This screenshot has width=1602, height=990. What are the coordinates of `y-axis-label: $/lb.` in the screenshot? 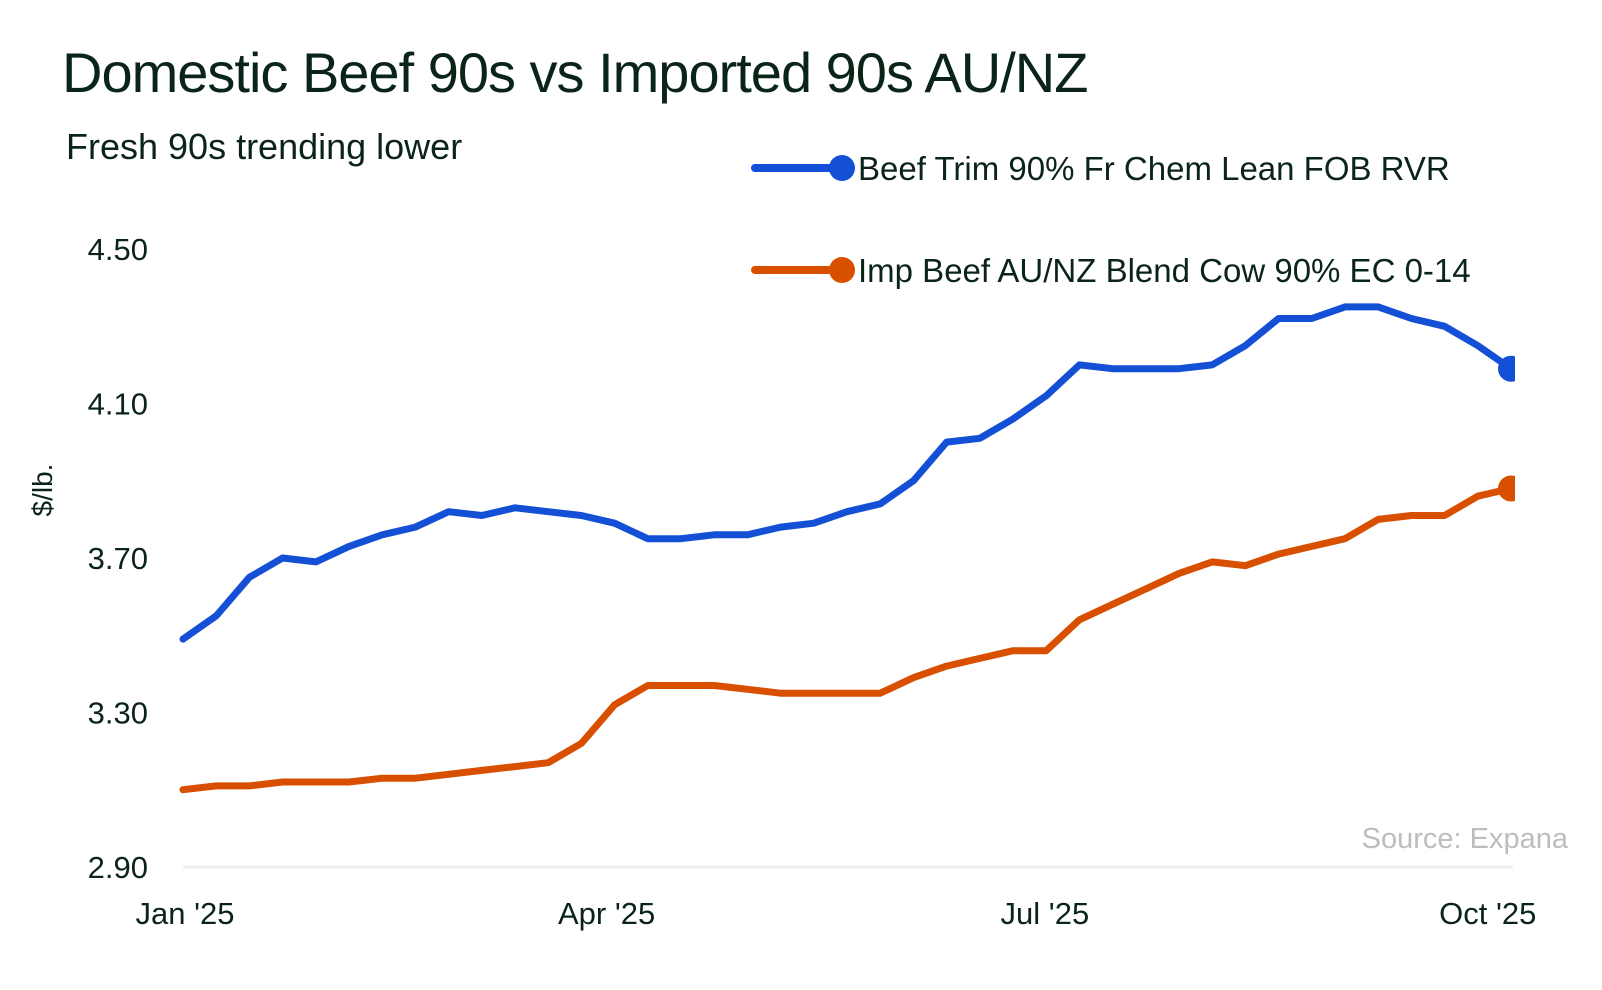 It's located at (42, 490).